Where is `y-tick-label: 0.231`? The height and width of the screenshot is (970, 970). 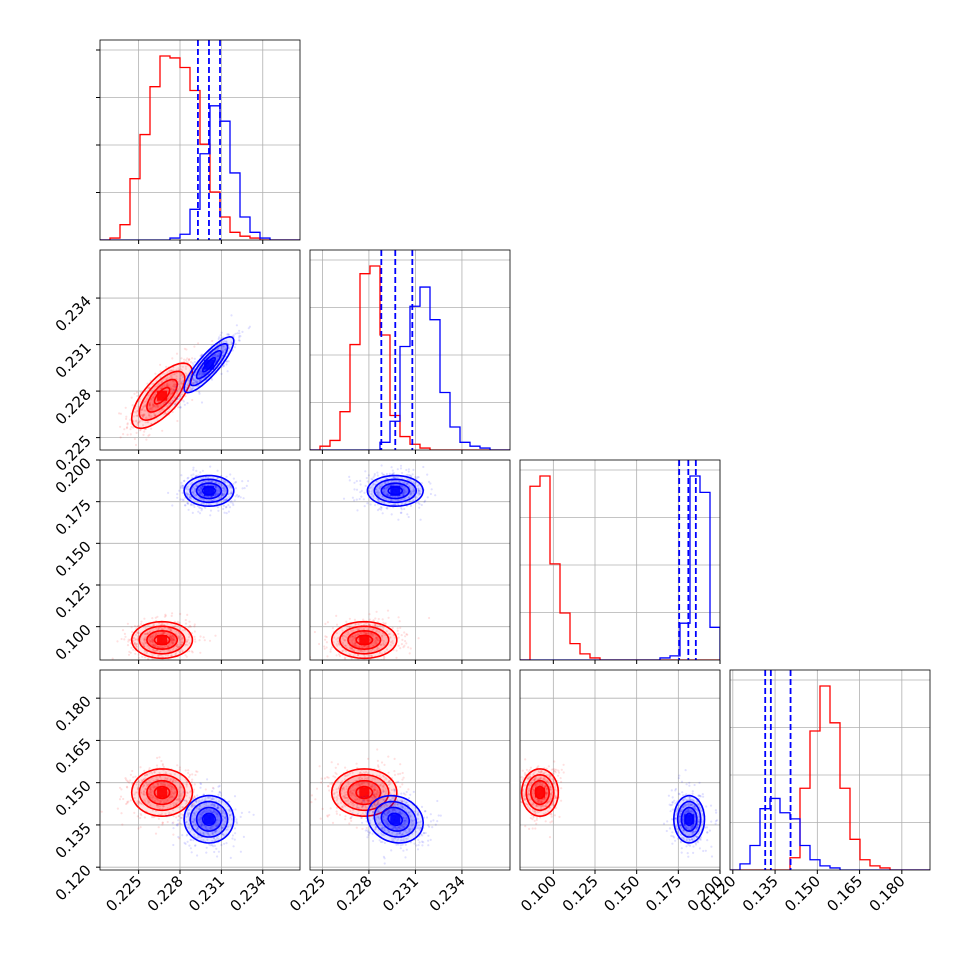 y-tick-label: 0.231 is located at coordinates (73, 360).